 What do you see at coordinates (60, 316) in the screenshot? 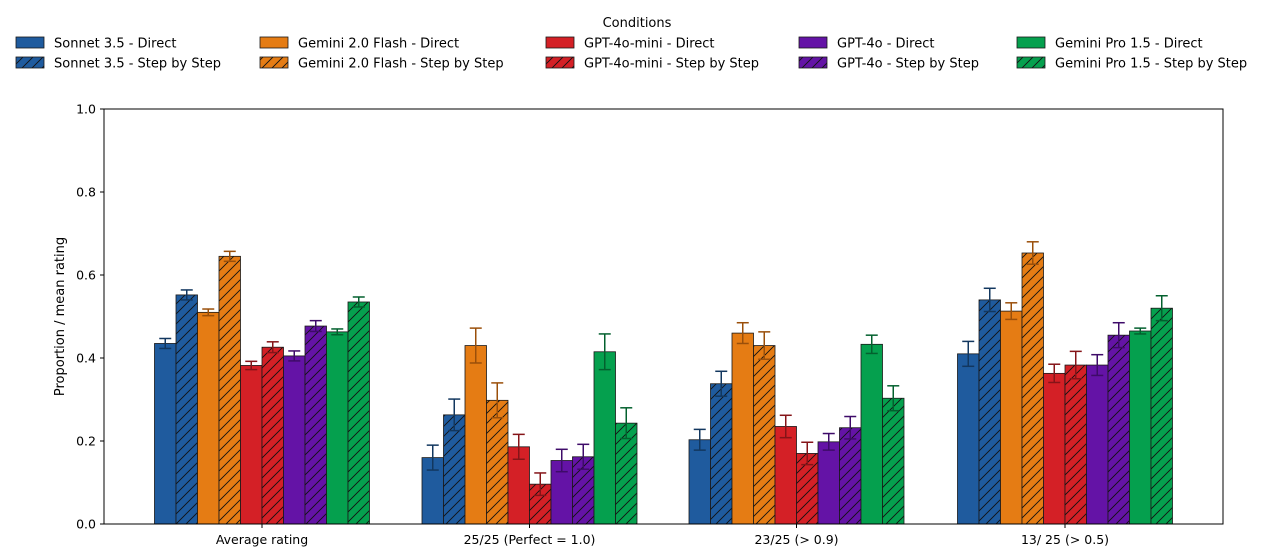
I see `y-axis-label: Proportion / mean rating` at bounding box center [60, 316].